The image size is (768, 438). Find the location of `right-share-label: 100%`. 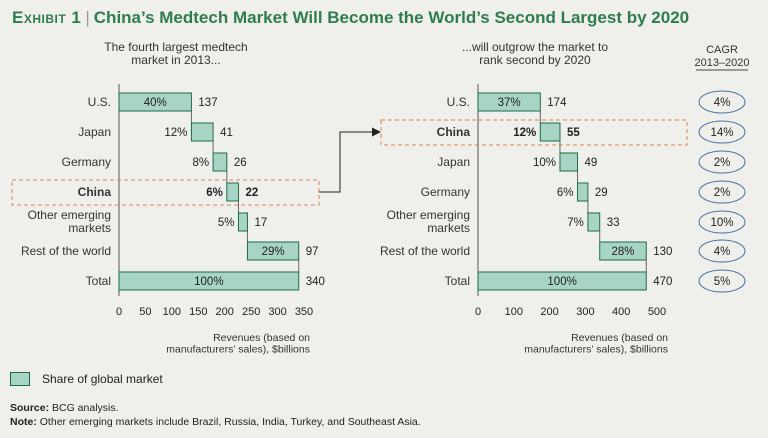

right-share-label: 100% is located at coordinates (561, 282).